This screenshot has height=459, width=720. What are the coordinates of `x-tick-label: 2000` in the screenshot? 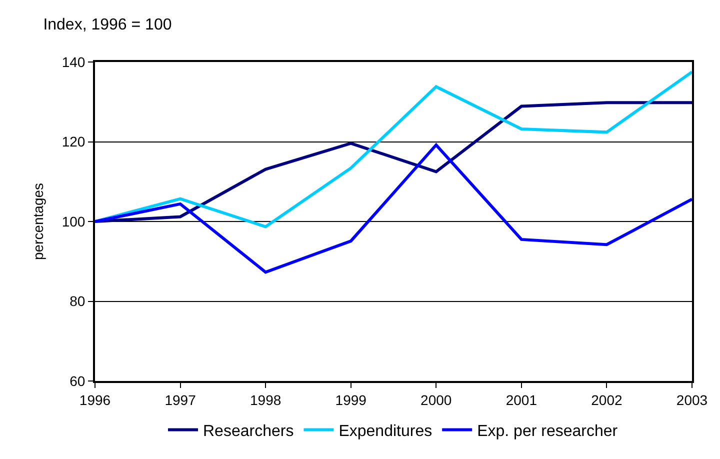 It's located at (436, 400).